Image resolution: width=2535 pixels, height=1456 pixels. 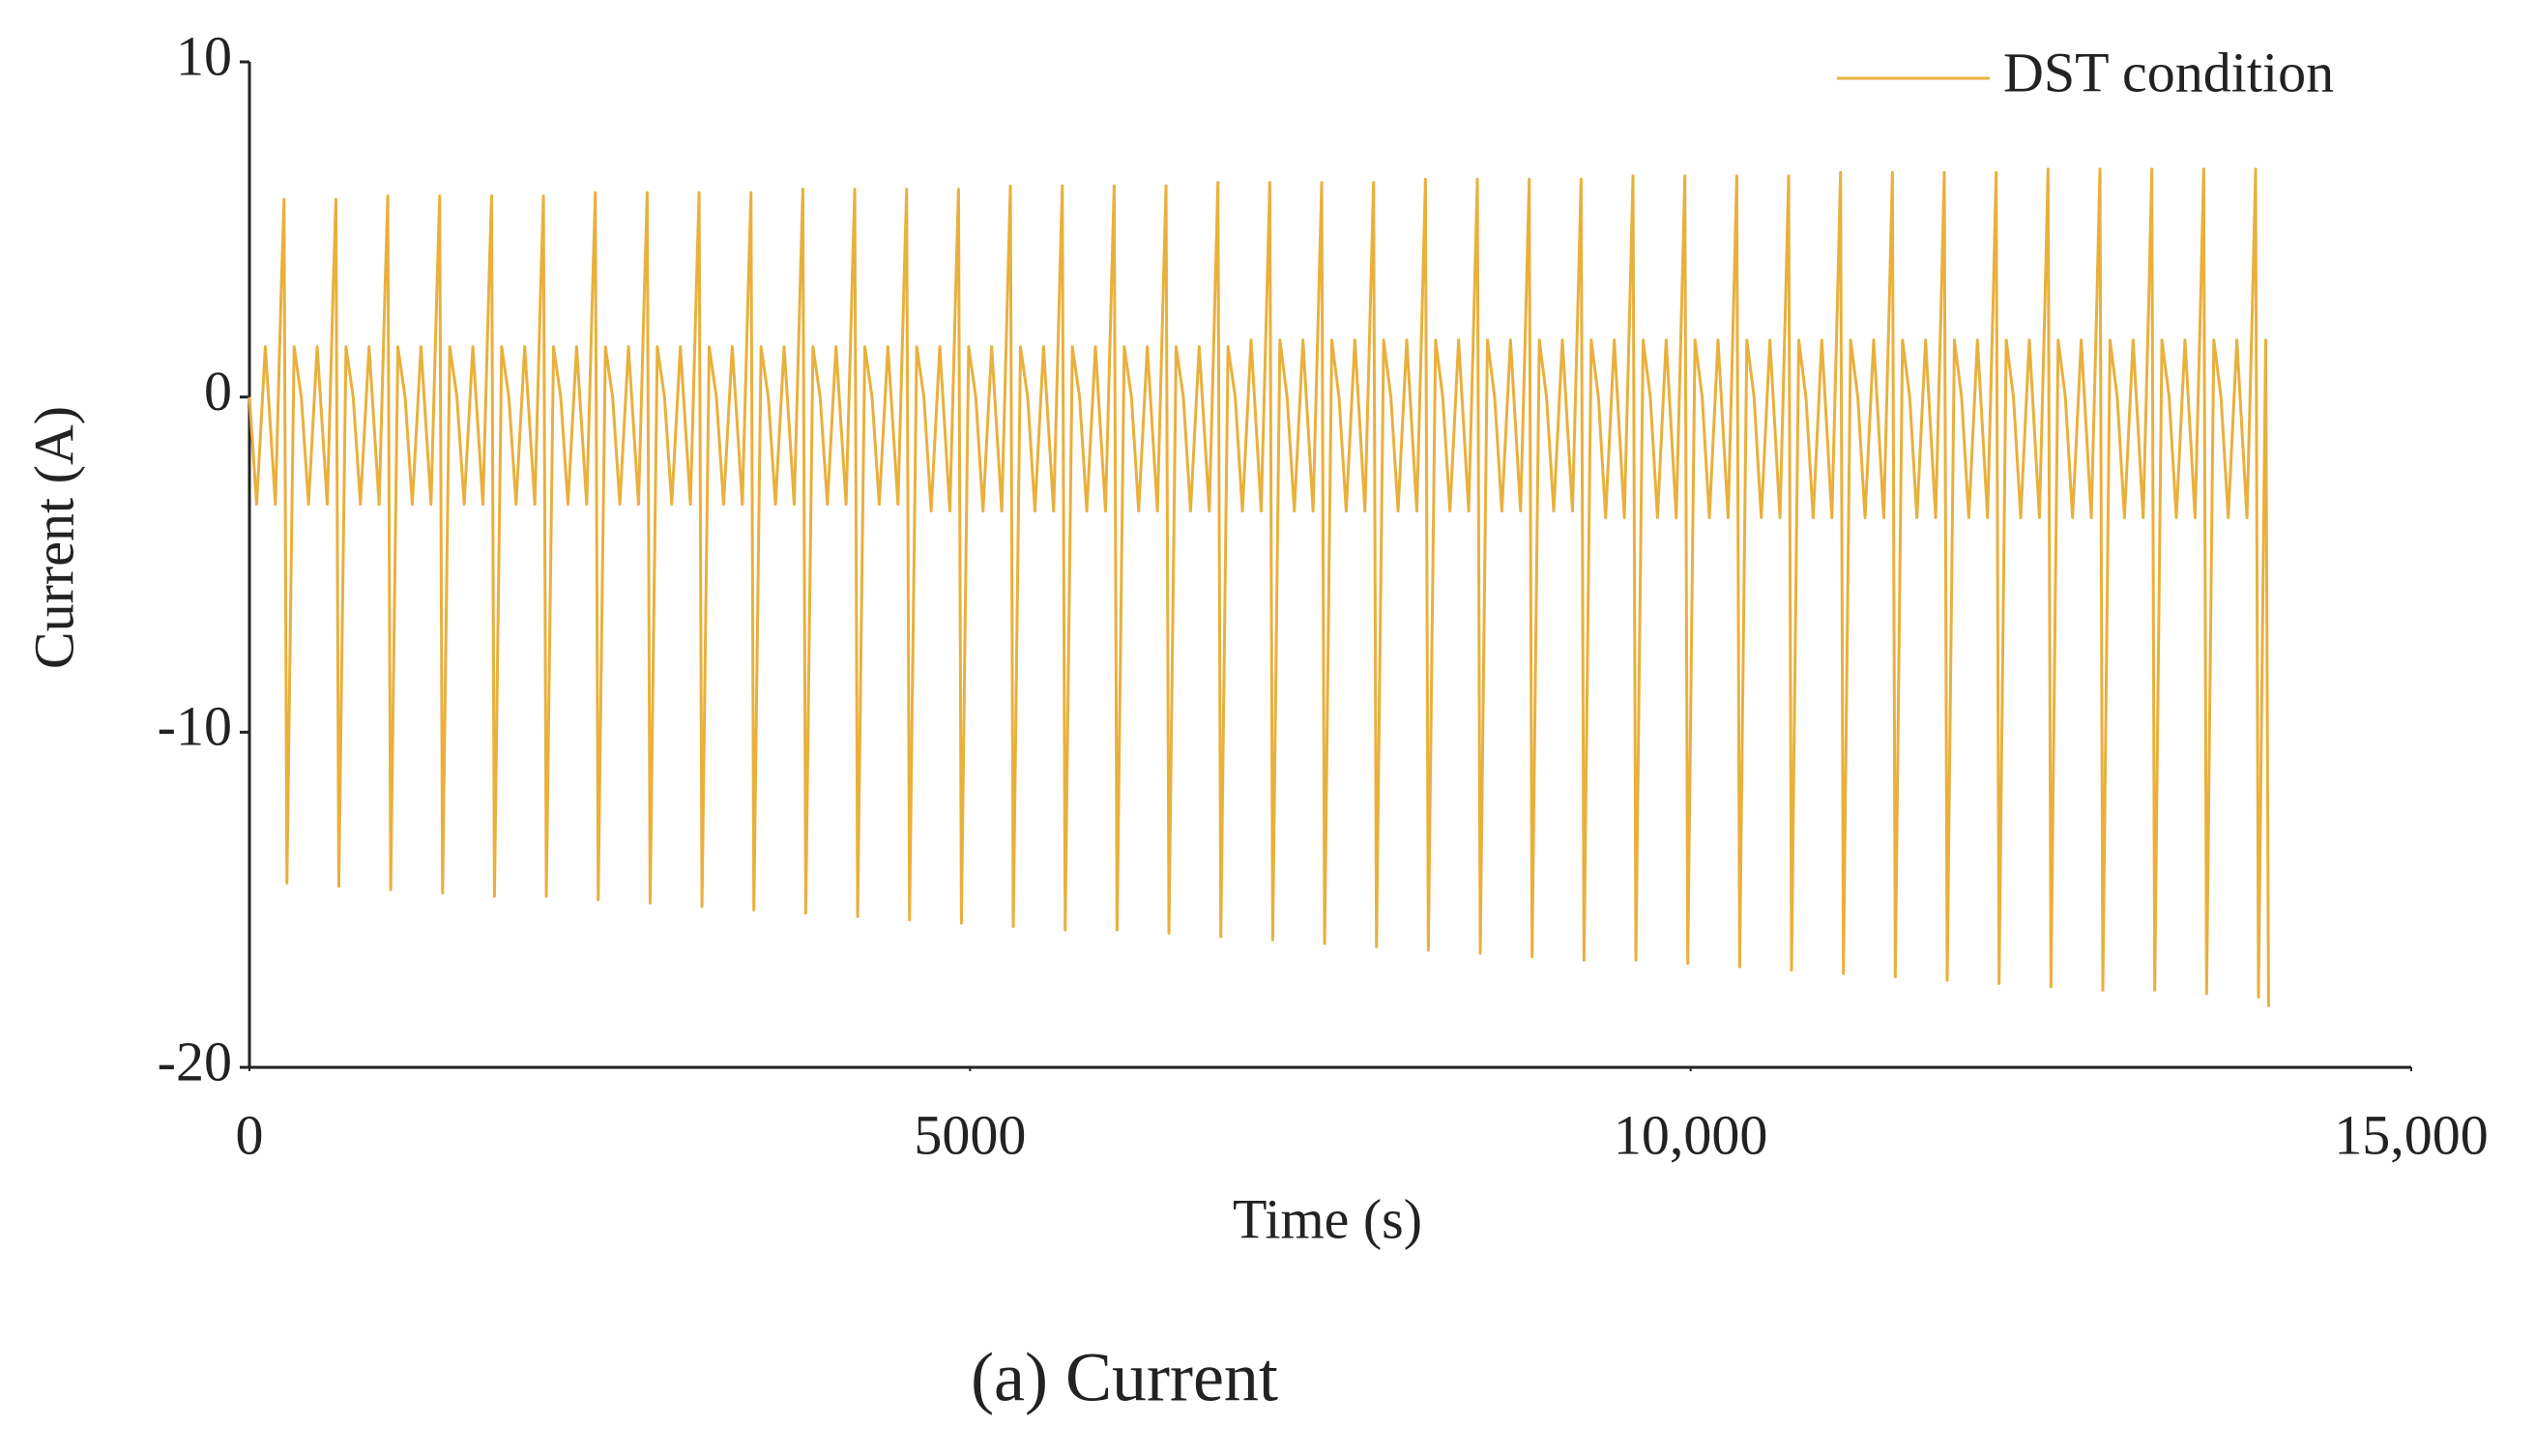 I want to click on x-tick-label: 5000, so click(x=970, y=1135).